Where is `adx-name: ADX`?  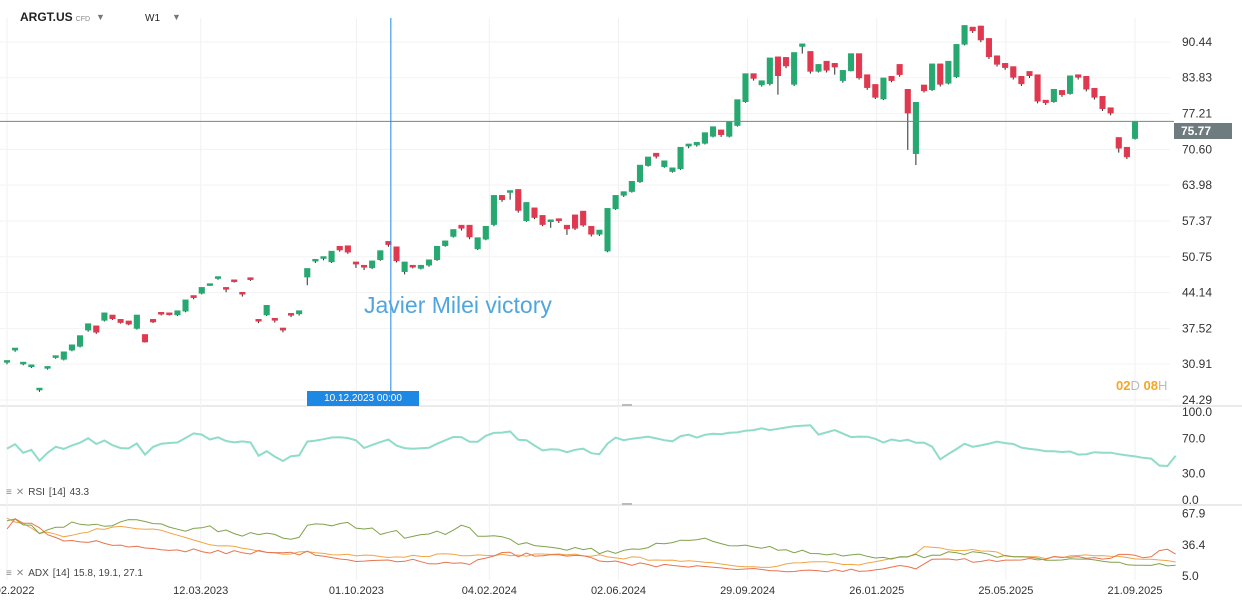
adx-name: ADX is located at coordinates (38, 573).